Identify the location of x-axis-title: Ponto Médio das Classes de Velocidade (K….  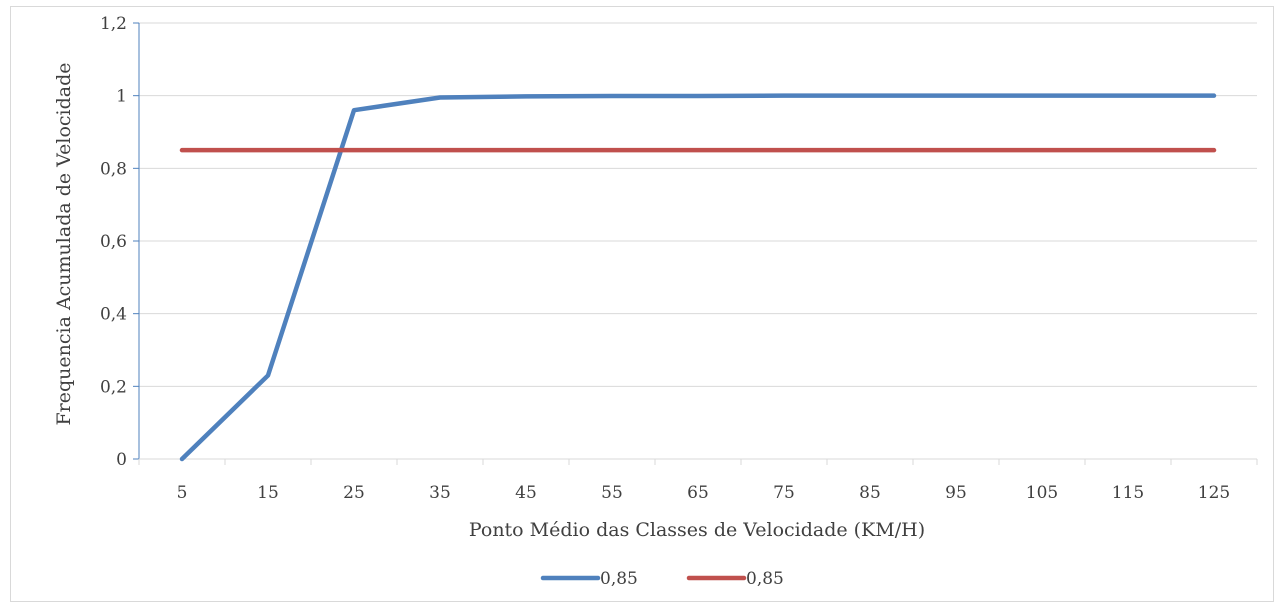
(697, 530).